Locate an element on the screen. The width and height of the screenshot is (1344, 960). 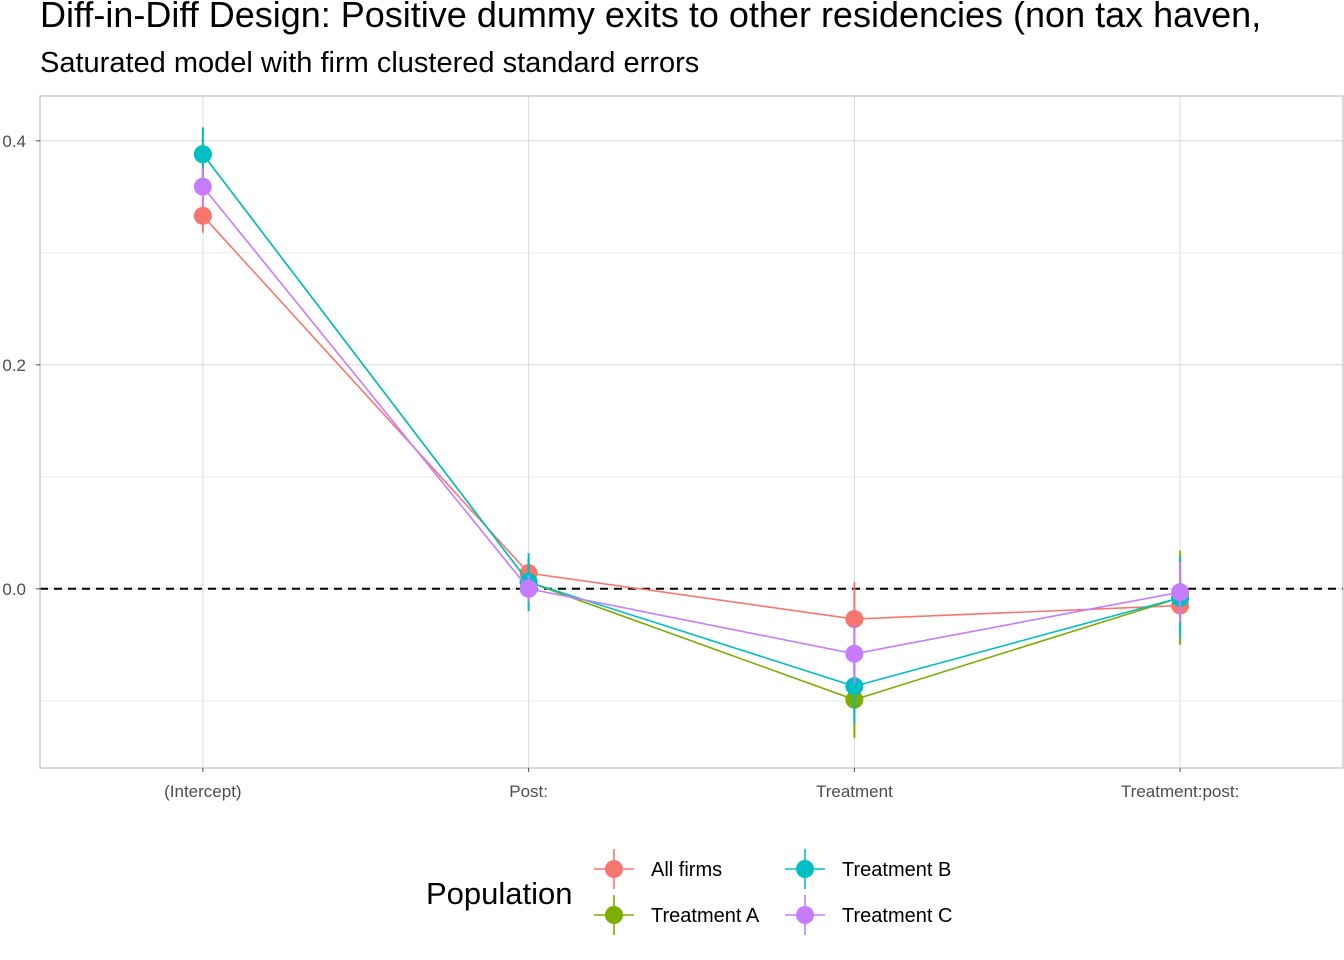
legend-title: Population is located at coordinates (499, 893).